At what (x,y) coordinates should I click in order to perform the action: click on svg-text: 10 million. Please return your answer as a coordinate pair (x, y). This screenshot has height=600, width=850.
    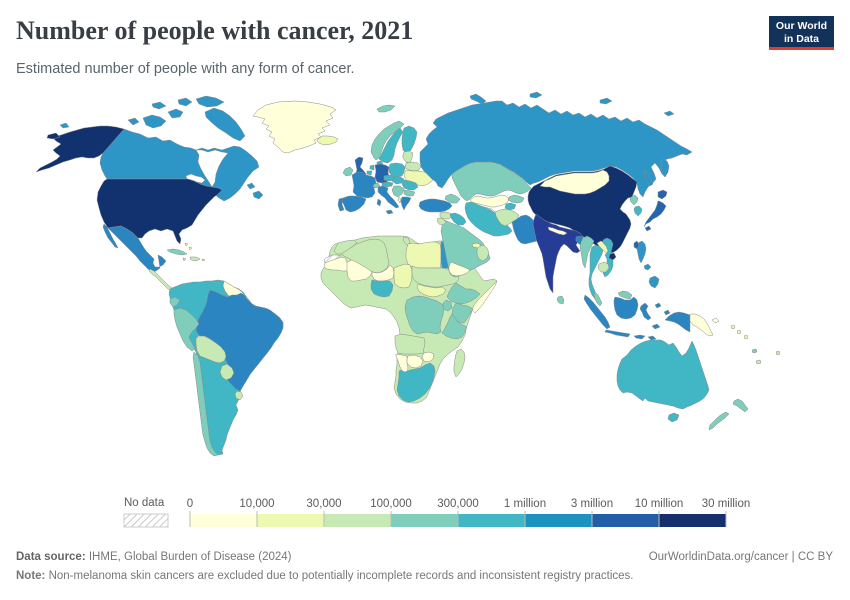
    Looking at the image, I should click on (659, 504).